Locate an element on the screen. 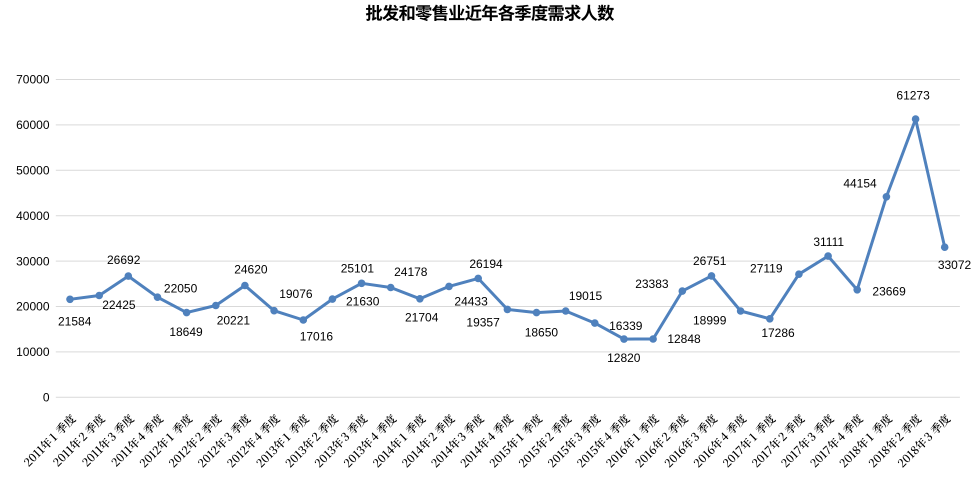 The width and height of the screenshot is (976, 478). svg-text: 27119 is located at coordinates (766, 268).